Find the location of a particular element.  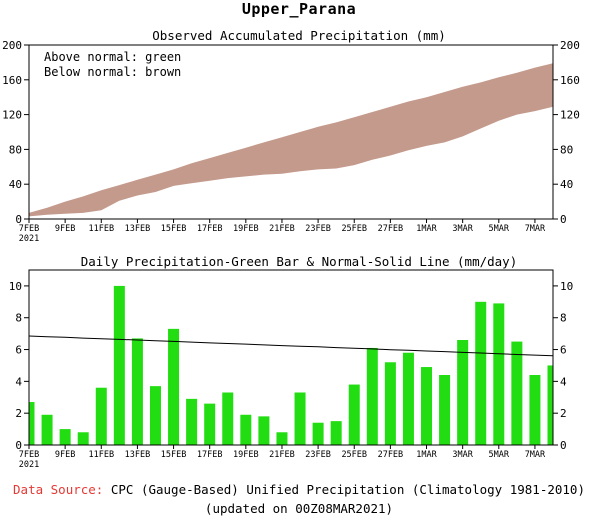

legend-note: Above normal: green is located at coordinates (112, 57).